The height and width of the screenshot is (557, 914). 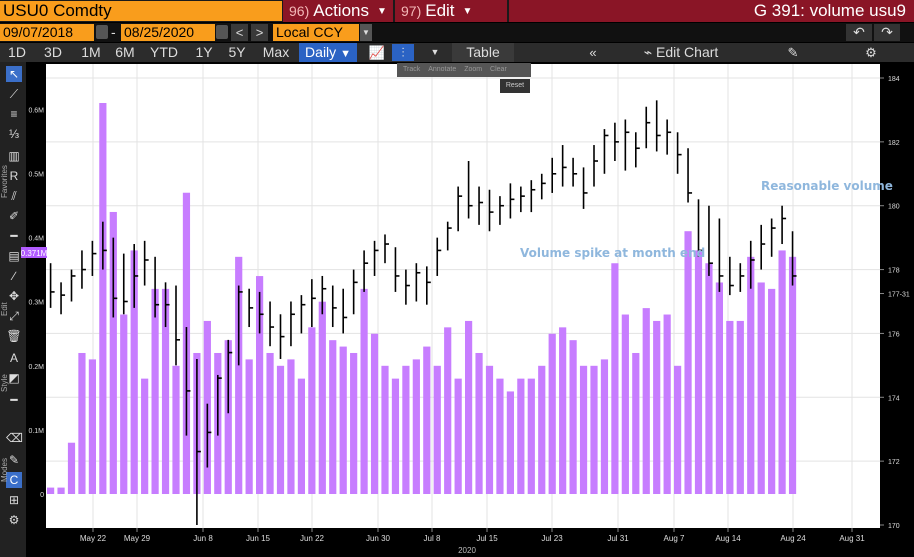 I want to click on right-axis-tick-label: 176, so click(x=894, y=334).